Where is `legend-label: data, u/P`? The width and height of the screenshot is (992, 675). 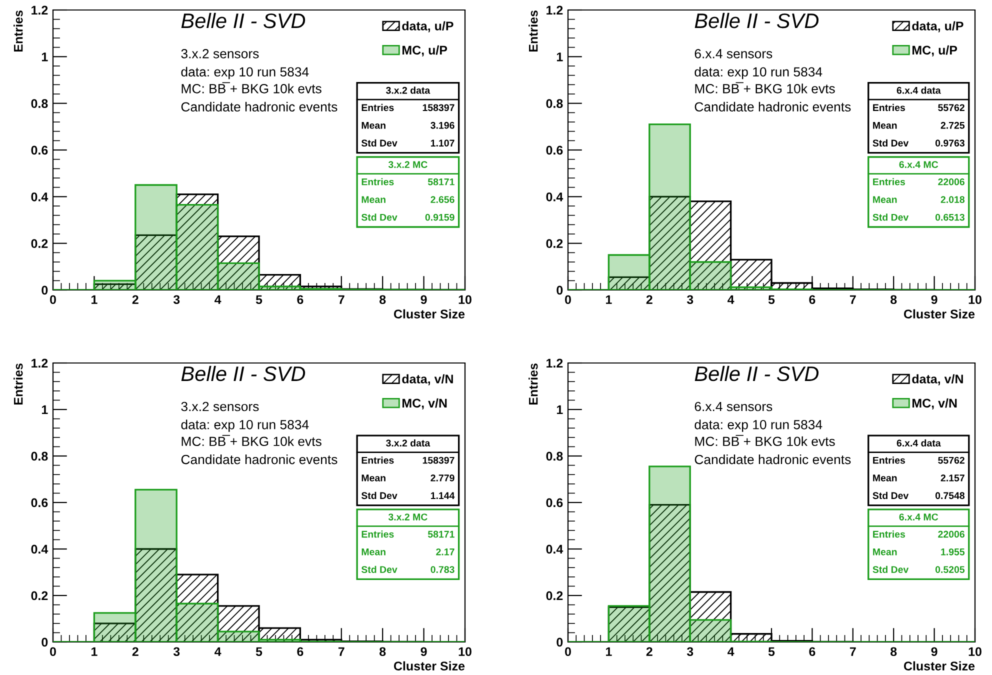
legend-label: data, u/P is located at coordinates (428, 26).